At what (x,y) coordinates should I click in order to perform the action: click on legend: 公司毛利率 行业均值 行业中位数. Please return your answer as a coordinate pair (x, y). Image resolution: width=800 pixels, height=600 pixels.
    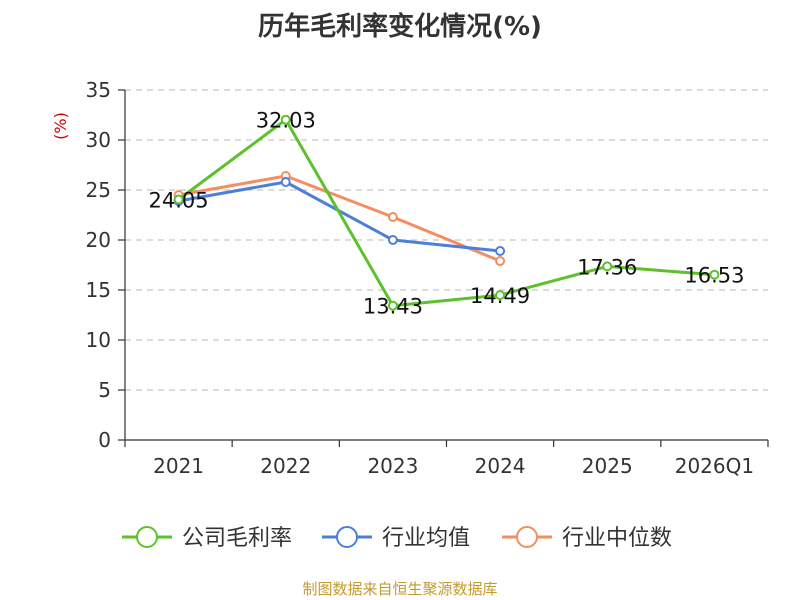
    Looking at the image, I should click on (397, 538).